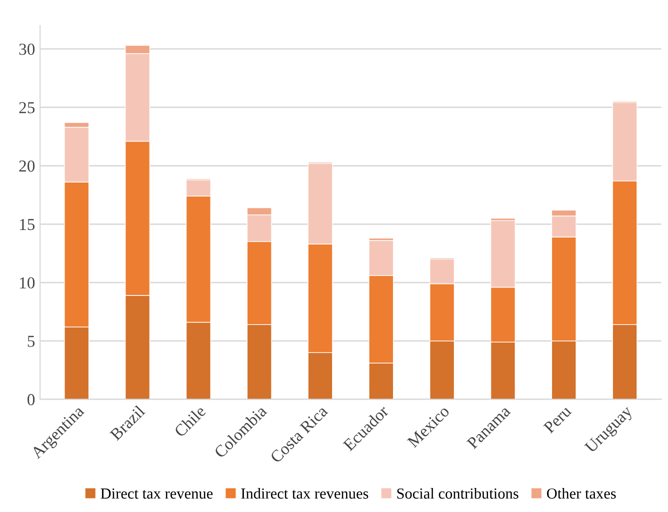  Describe the element at coordinates (156, 493) in the screenshot. I see `legend-label: Direct tax revenue` at that location.